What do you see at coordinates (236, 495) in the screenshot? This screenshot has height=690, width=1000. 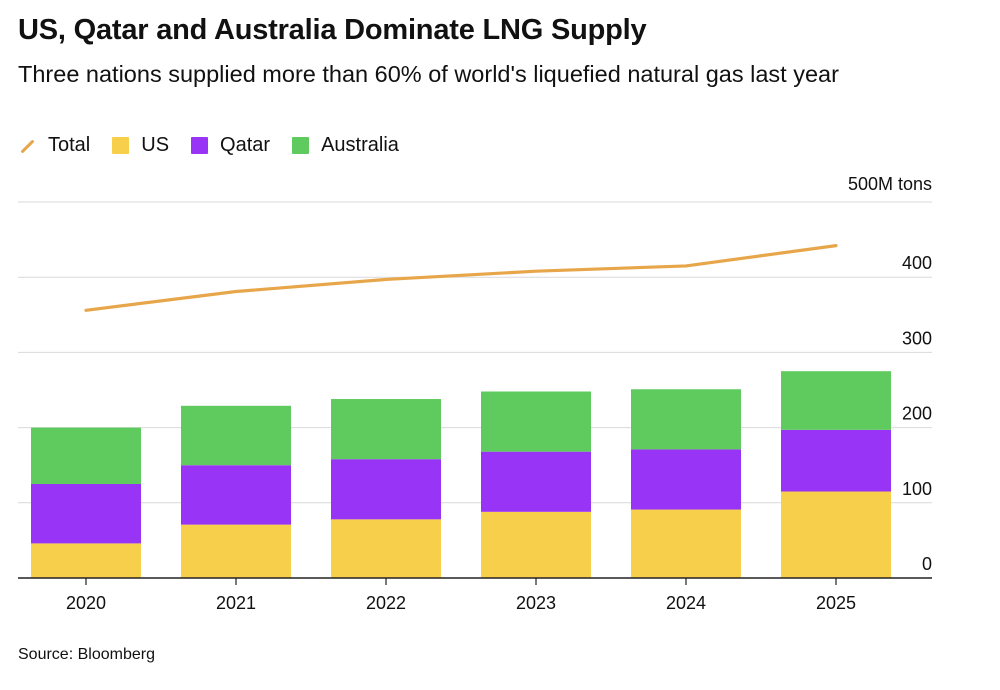 I see `bar-qatar-2021` at bounding box center [236, 495].